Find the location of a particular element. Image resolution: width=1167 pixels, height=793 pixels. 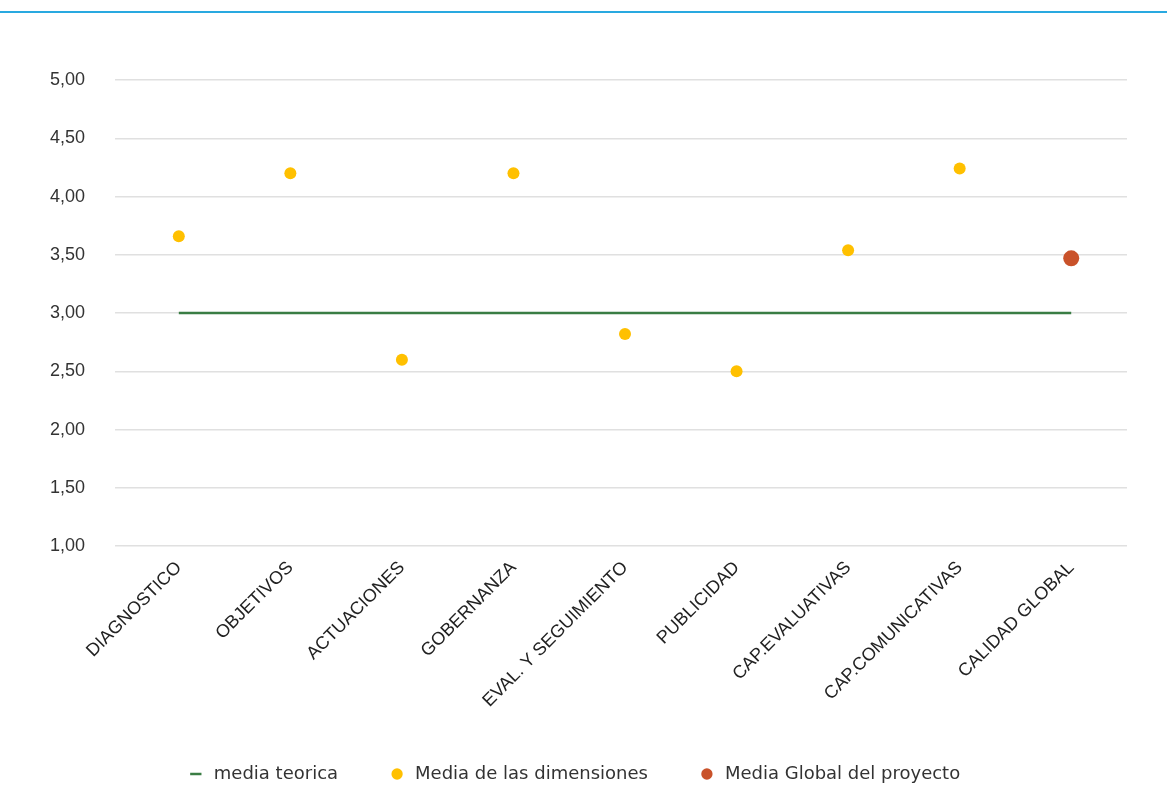

y-tick-label: 5,00 is located at coordinates (67, 78).